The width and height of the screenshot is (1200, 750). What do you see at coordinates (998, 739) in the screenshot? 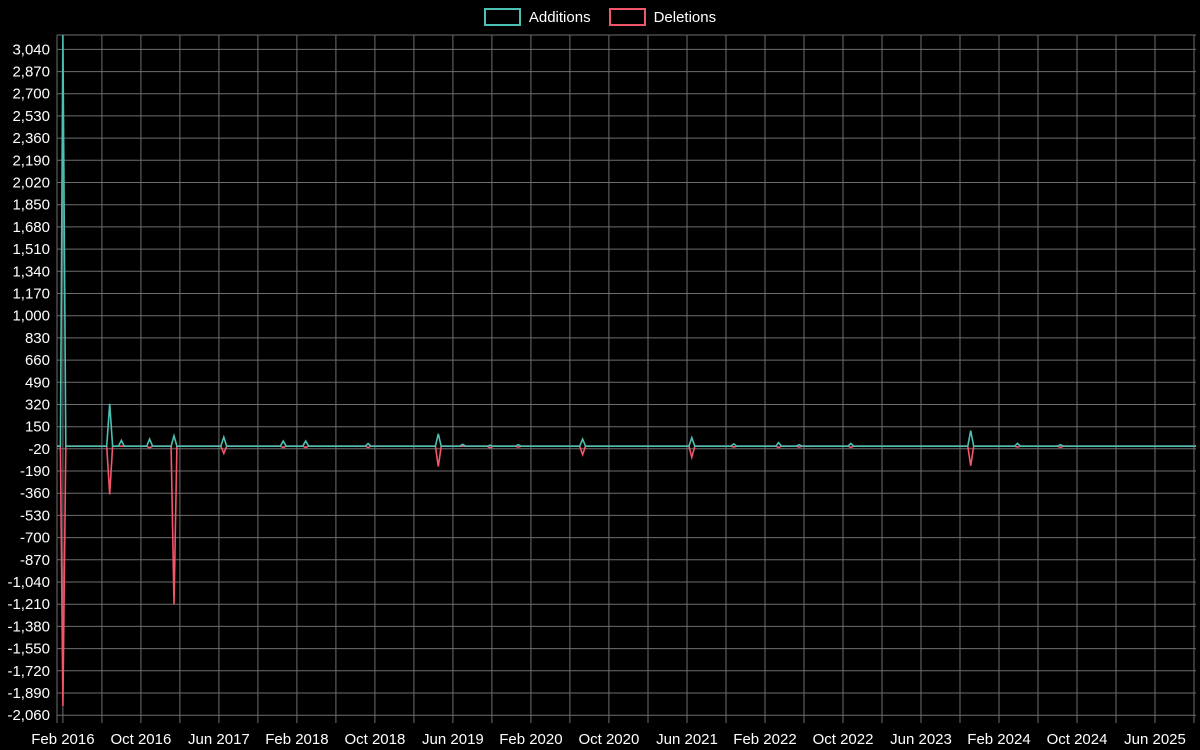
I see `x-tick-label: Feb 2024` at bounding box center [998, 739].